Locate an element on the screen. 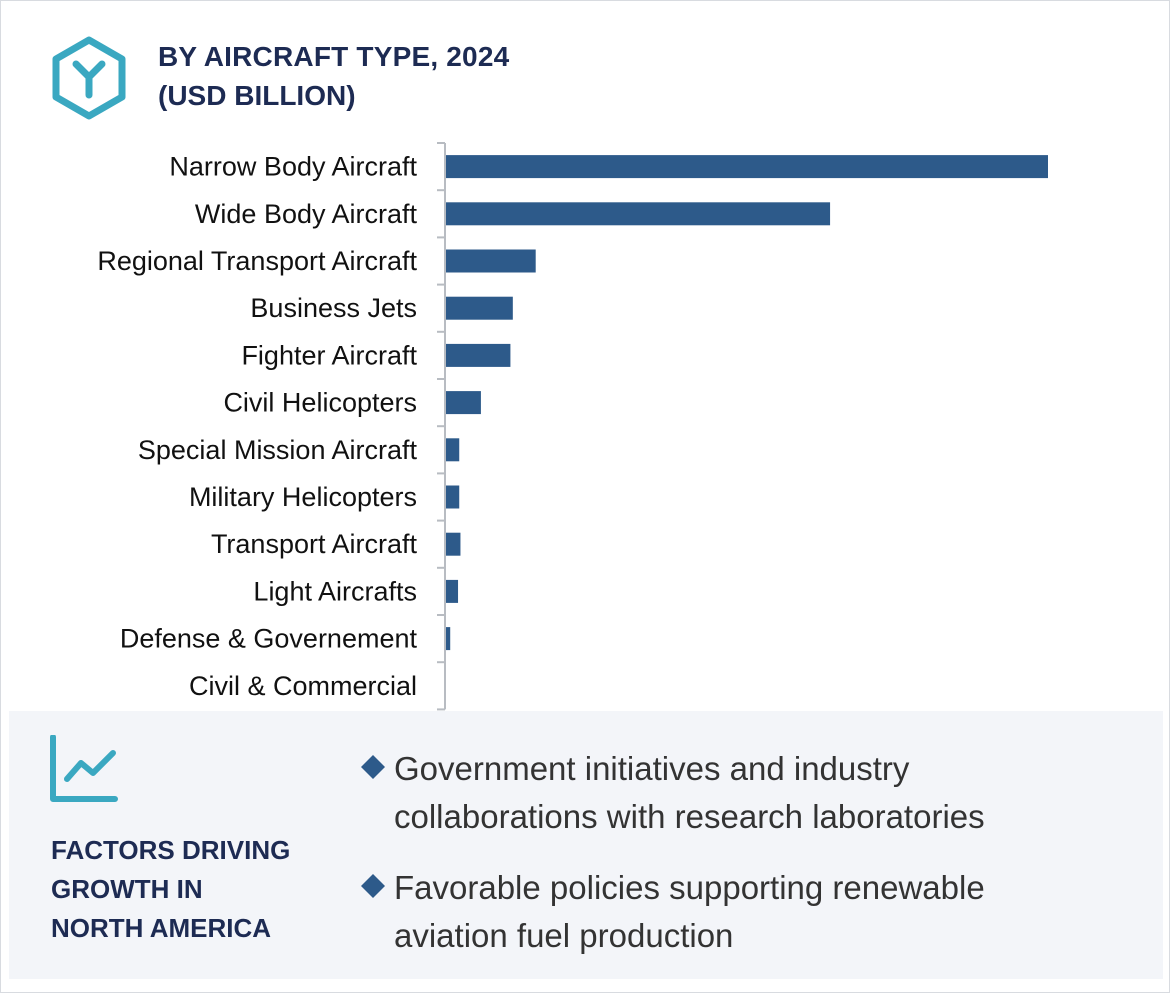 The height and width of the screenshot is (993, 1170). category-label: Civil Helicopters is located at coordinates (320, 403).